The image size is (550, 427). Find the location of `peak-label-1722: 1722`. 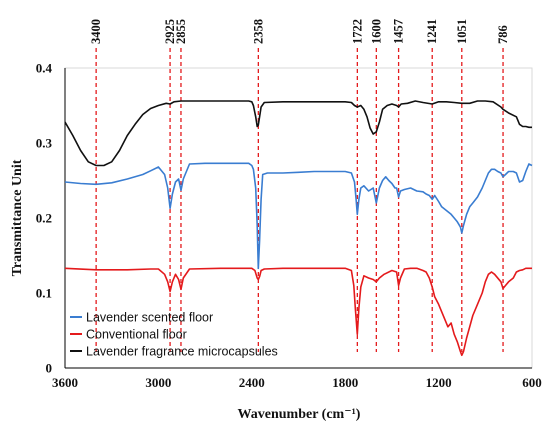

peak-label-1722: 1722 is located at coordinates (357, 31).